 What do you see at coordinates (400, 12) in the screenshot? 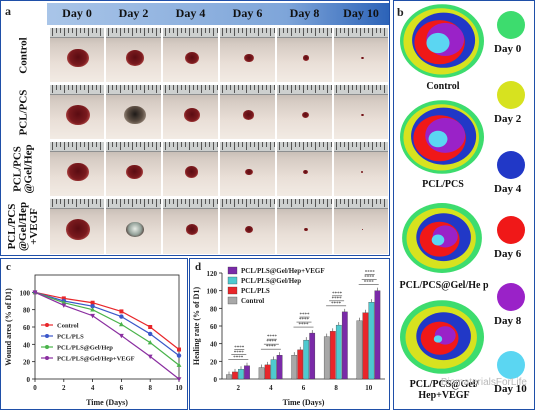
I see `panel-b-letter: b` at bounding box center [400, 12].